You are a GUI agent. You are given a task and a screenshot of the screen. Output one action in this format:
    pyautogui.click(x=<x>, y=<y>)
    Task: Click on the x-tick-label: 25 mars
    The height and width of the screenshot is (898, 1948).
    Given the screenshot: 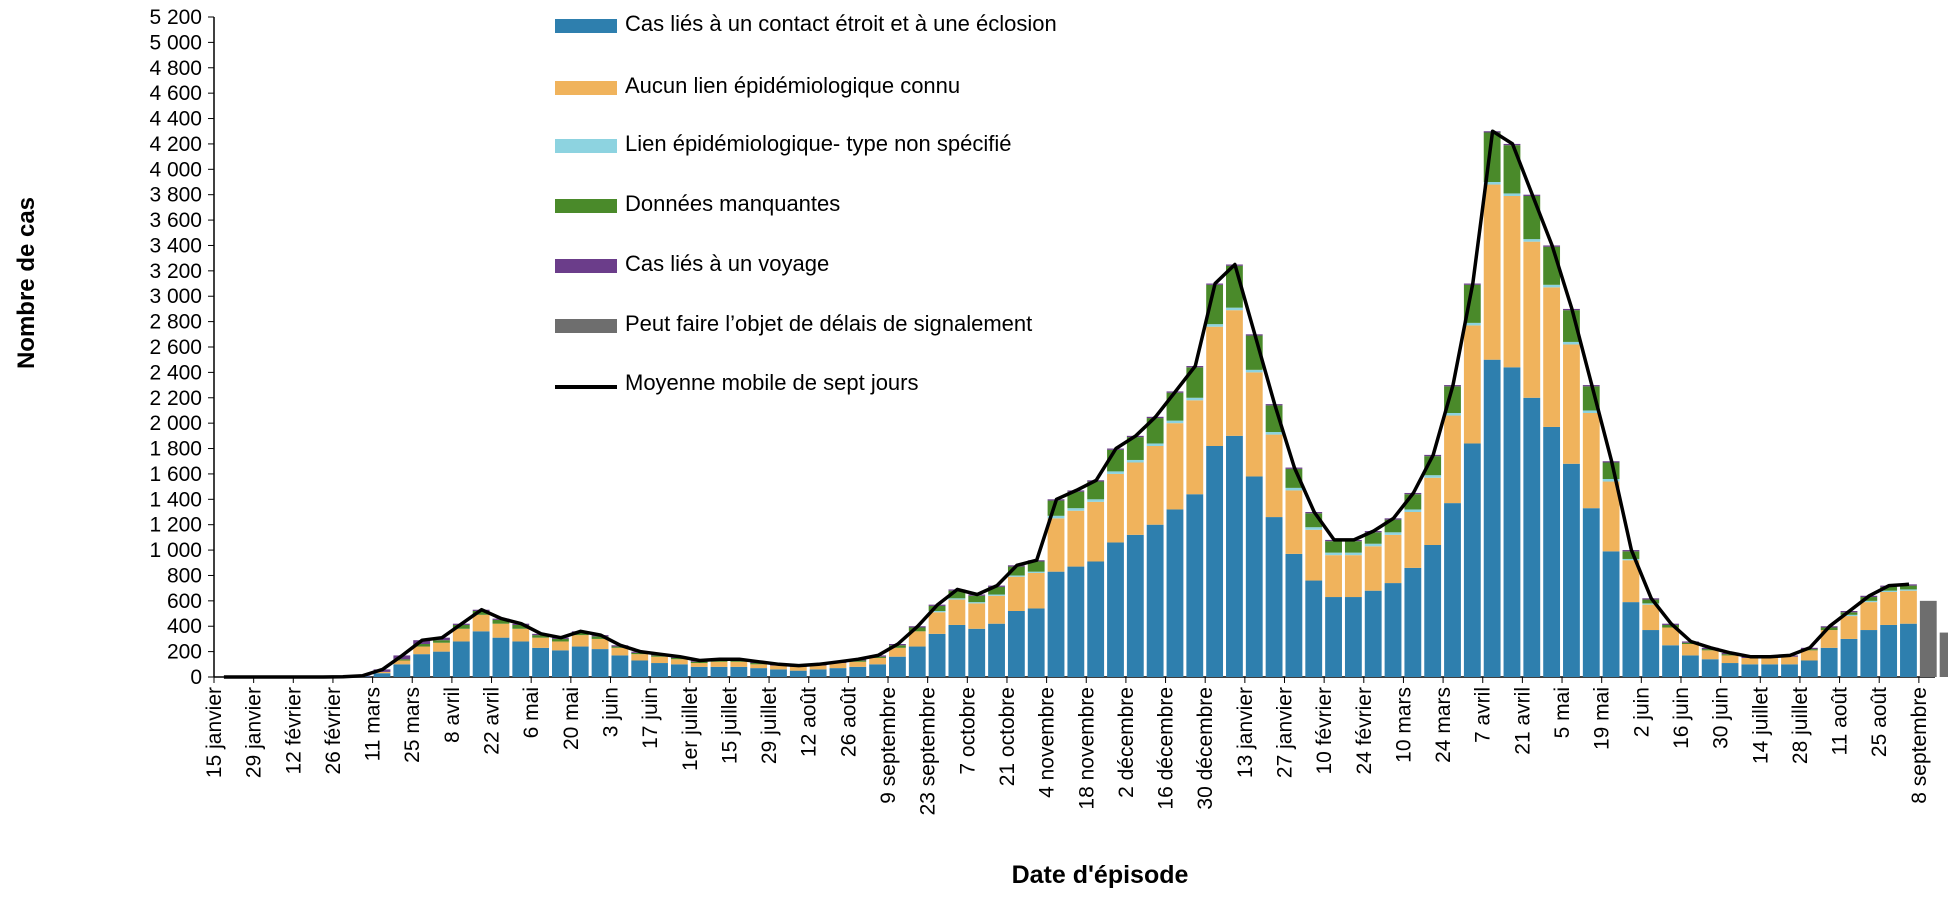 What is the action you would take?
    pyautogui.click(x=412, y=725)
    